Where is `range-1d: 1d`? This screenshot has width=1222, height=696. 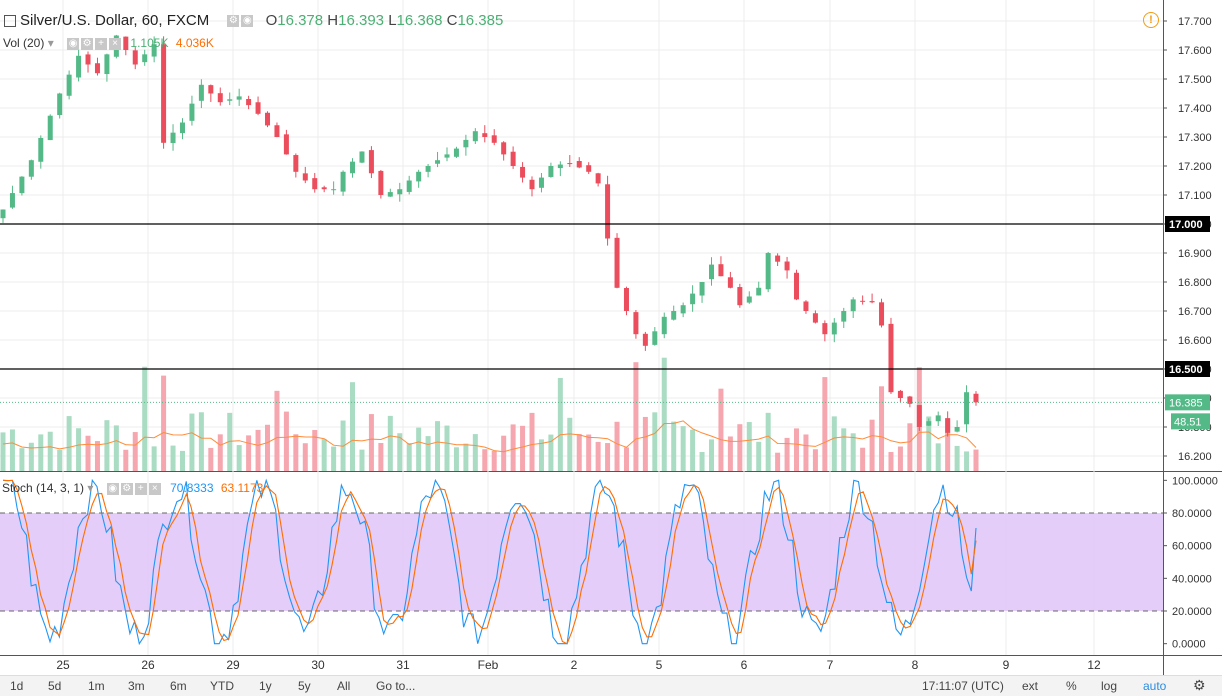
range-1d: 1d is located at coordinates (17, 686).